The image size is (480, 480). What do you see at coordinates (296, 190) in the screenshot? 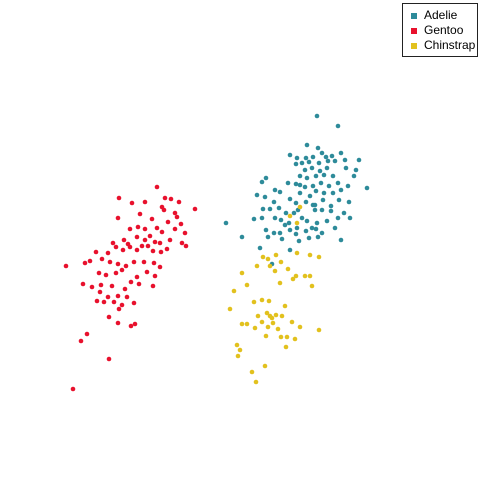
I see `series-adelie` at bounding box center [296, 190].